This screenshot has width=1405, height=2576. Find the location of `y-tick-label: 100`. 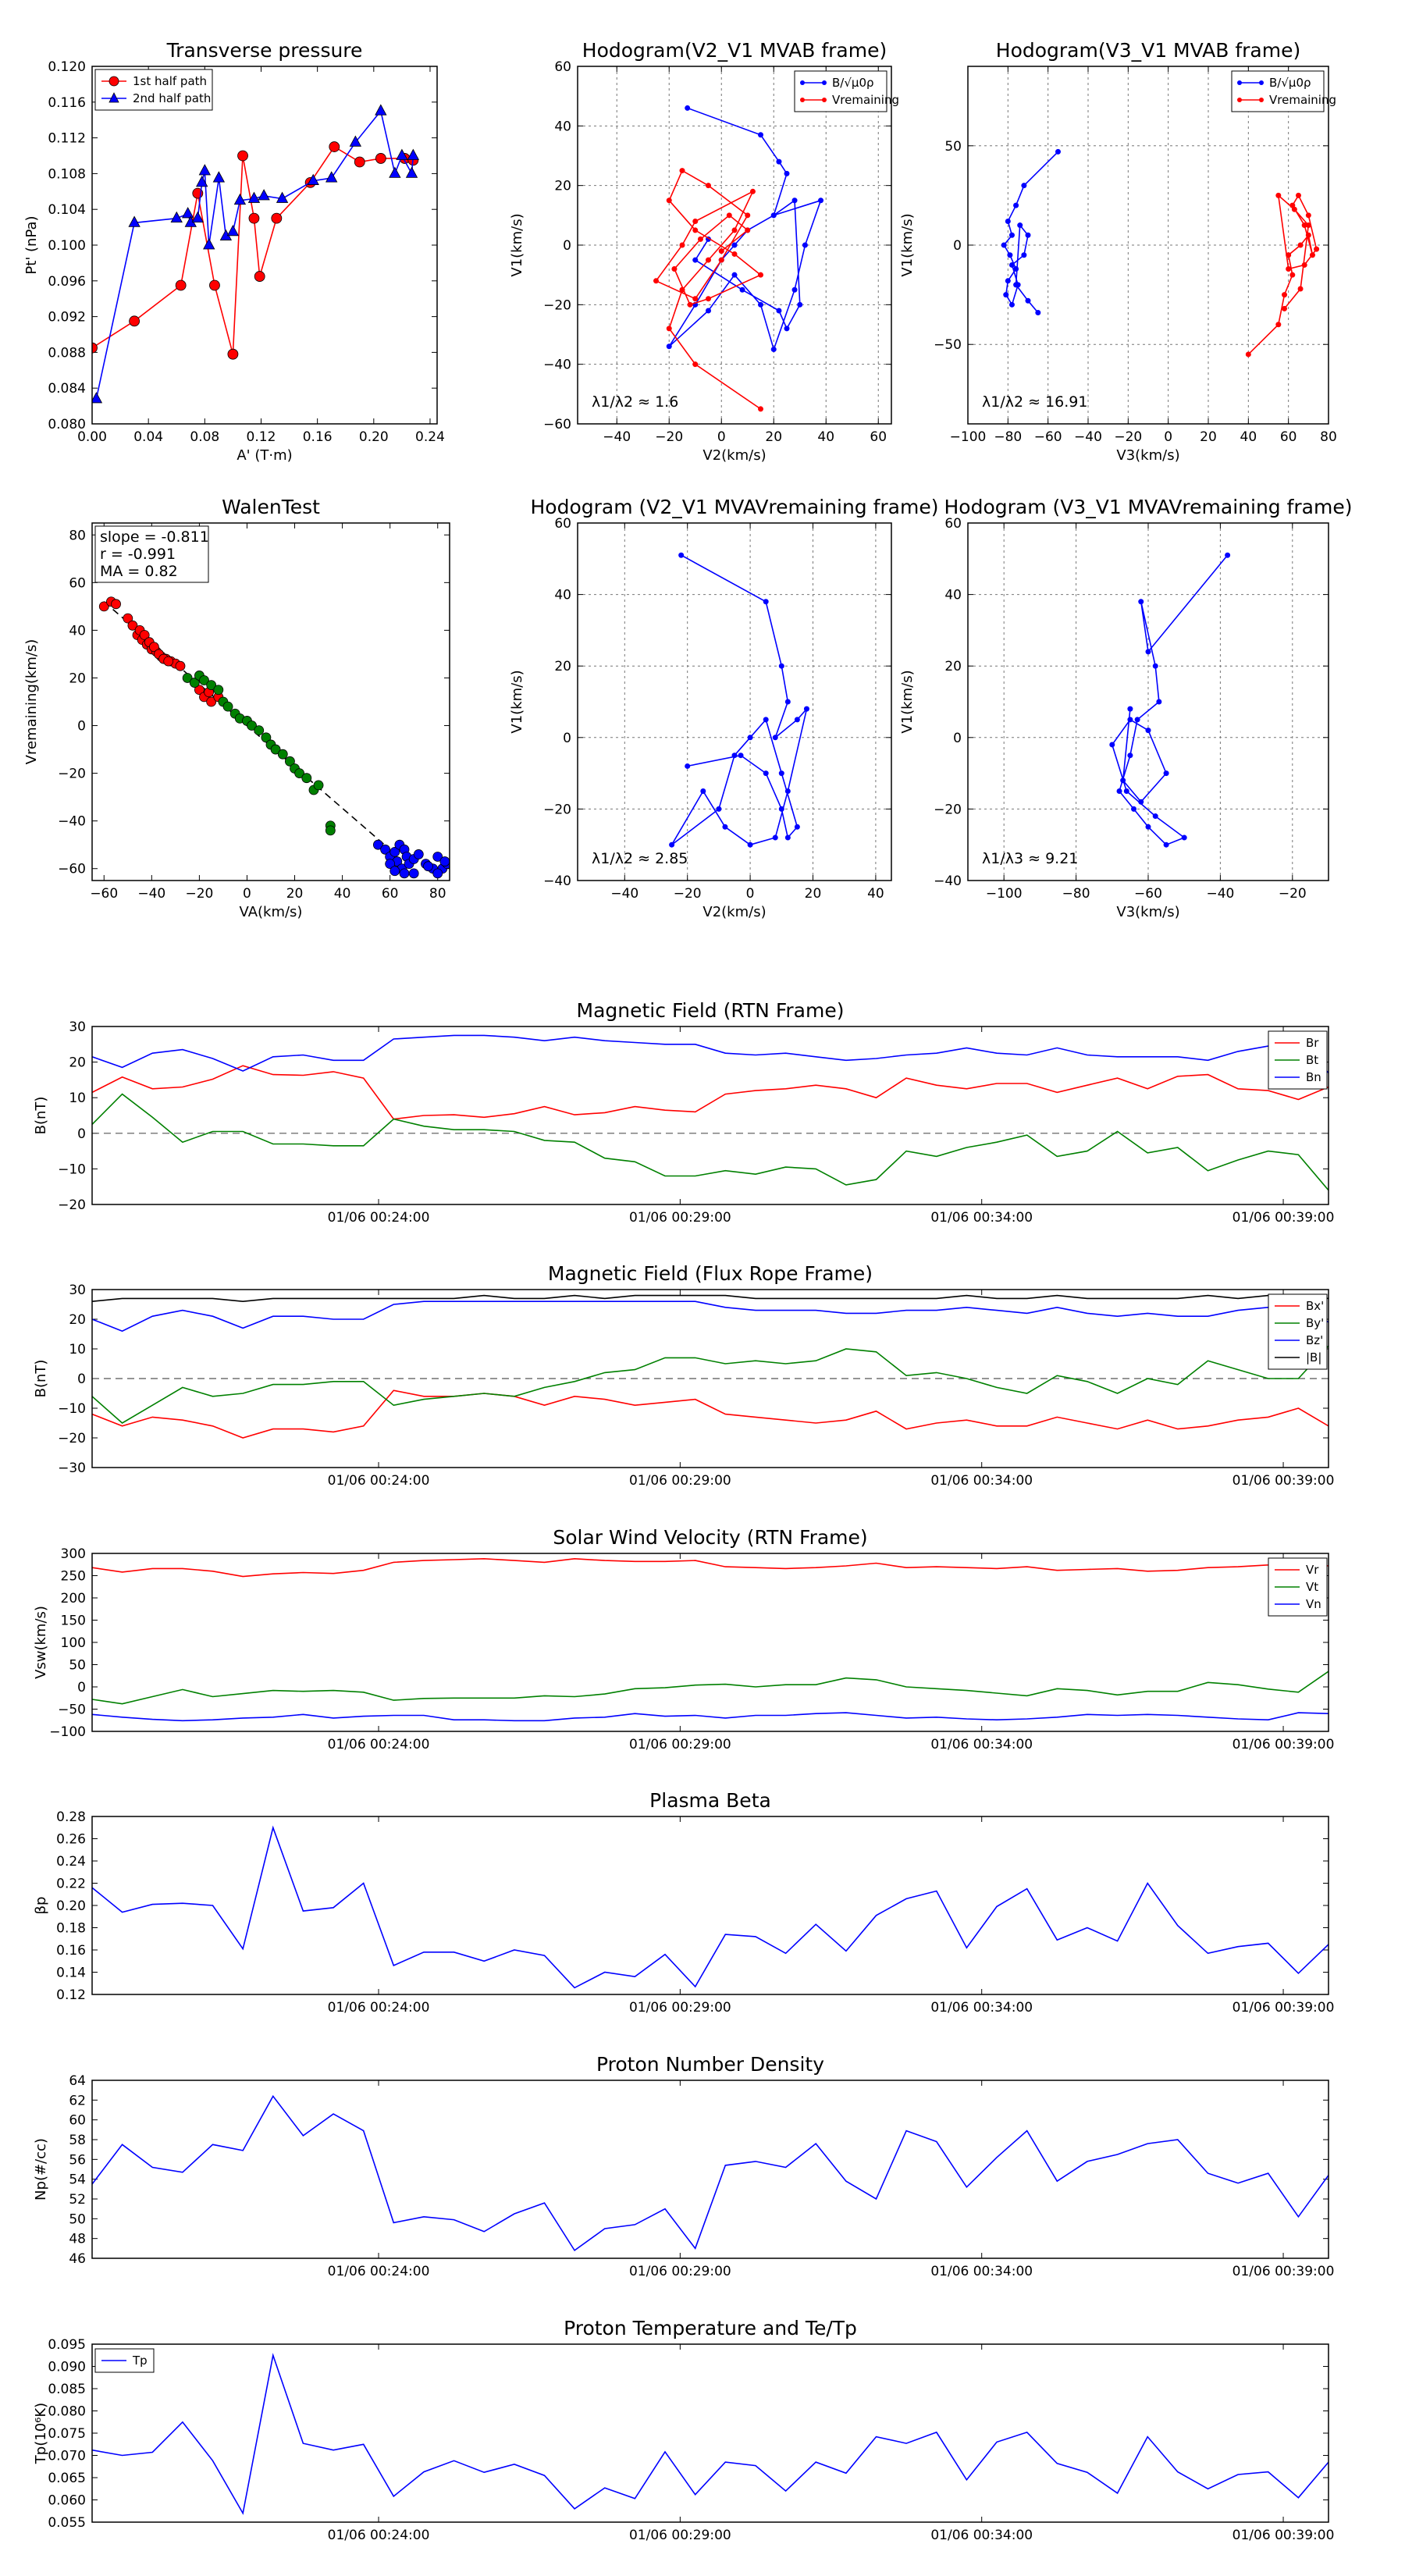

y-tick-label: 100 is located at coordinates (73, 1643).